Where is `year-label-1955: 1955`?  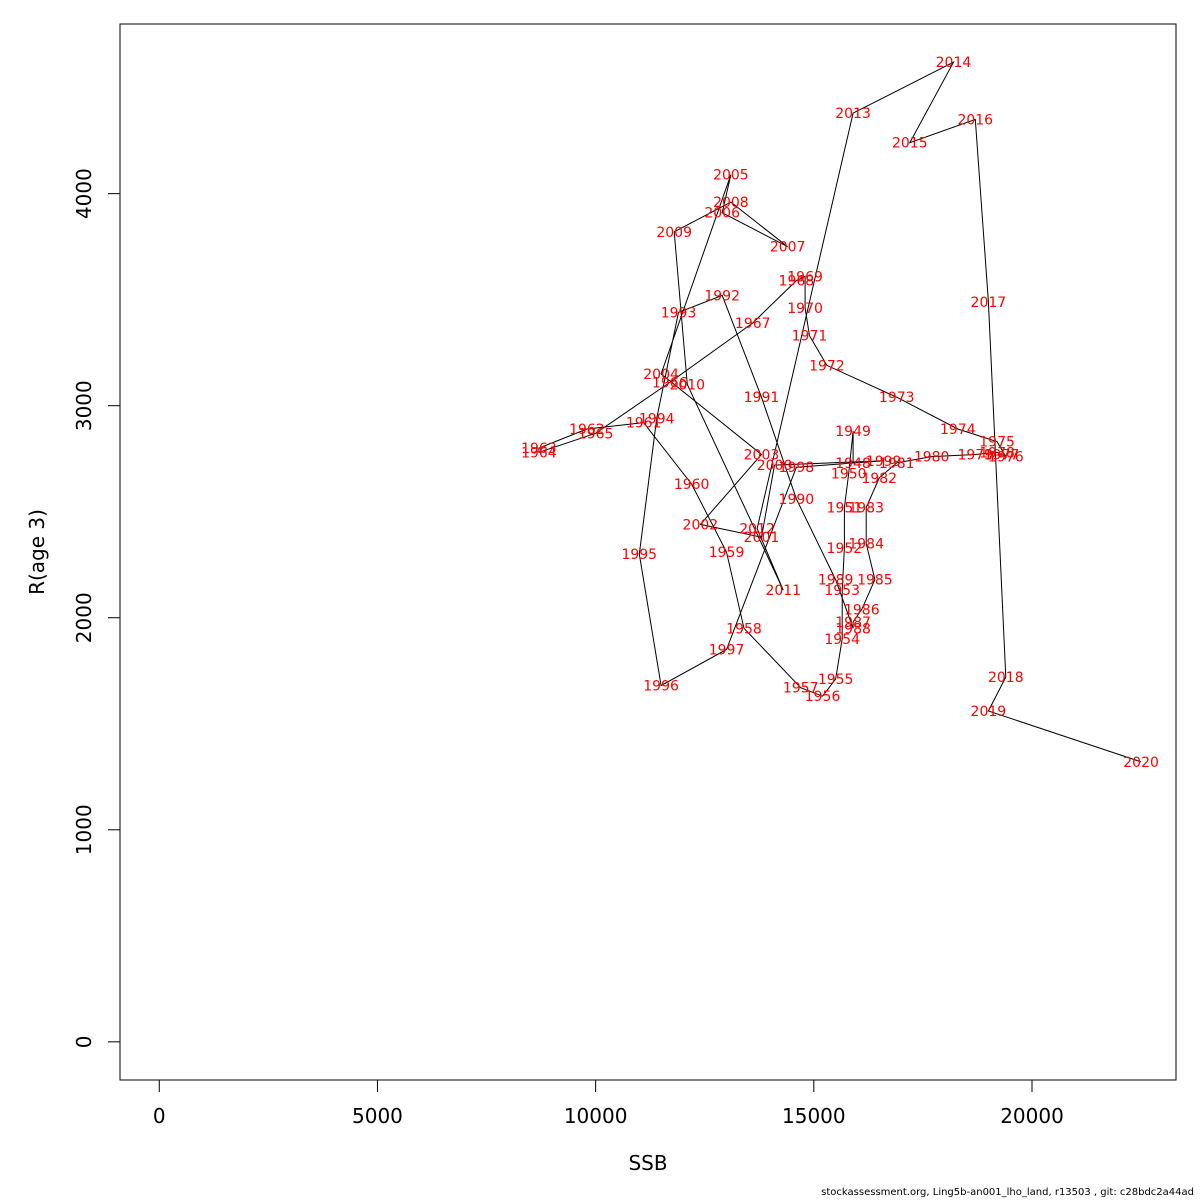
year-label-1955: 1955 is located at coordinates (836, 680).